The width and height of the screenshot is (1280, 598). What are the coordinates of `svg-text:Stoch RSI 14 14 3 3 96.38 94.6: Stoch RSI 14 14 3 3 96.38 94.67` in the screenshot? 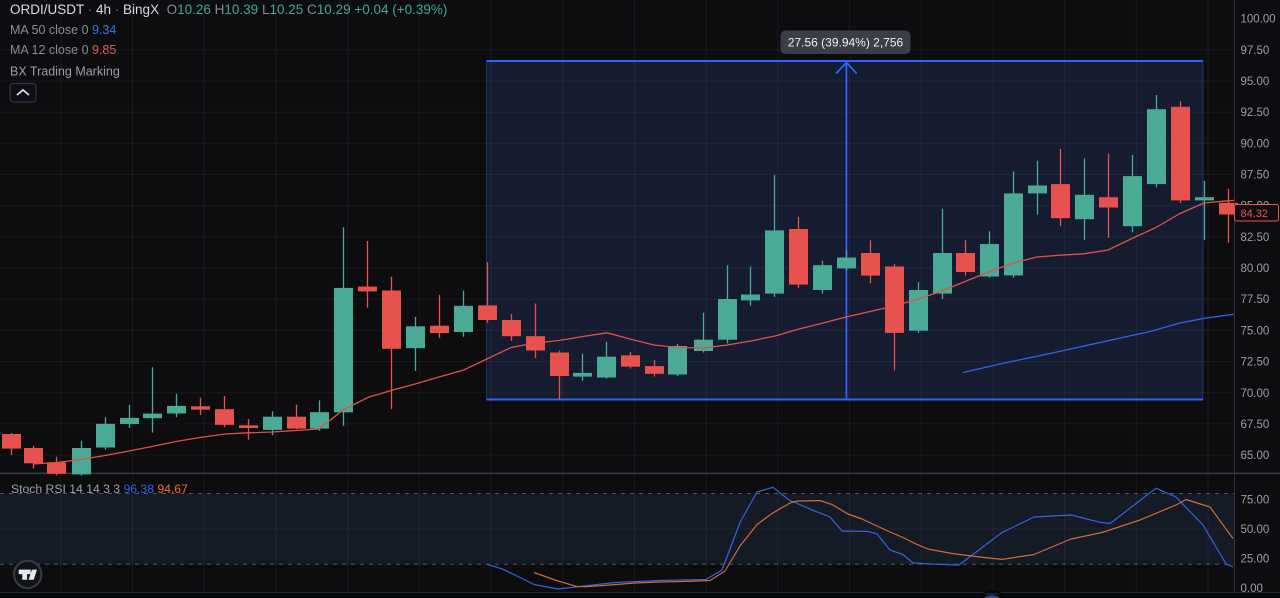 It's located at (99, 489).